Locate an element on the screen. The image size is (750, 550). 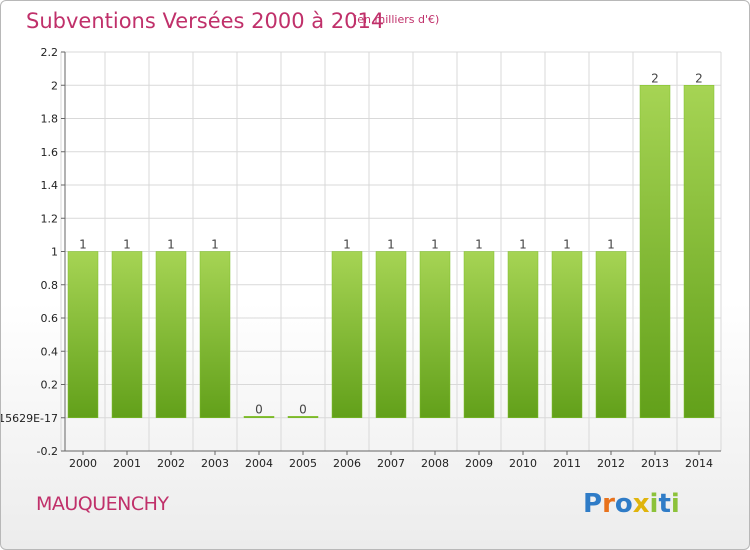
y-tick-label: 1.4 is located at coordinates (50, 185).